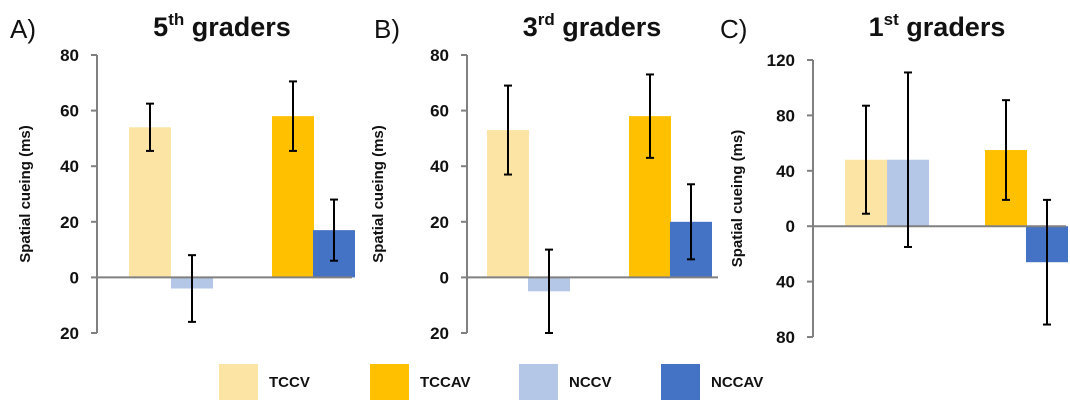 This screenshot has width=1070, height=402. Describe the element at coordinates (264, 382) in the screenshot. I see `legend-item-tccv: TCCV` at that location.